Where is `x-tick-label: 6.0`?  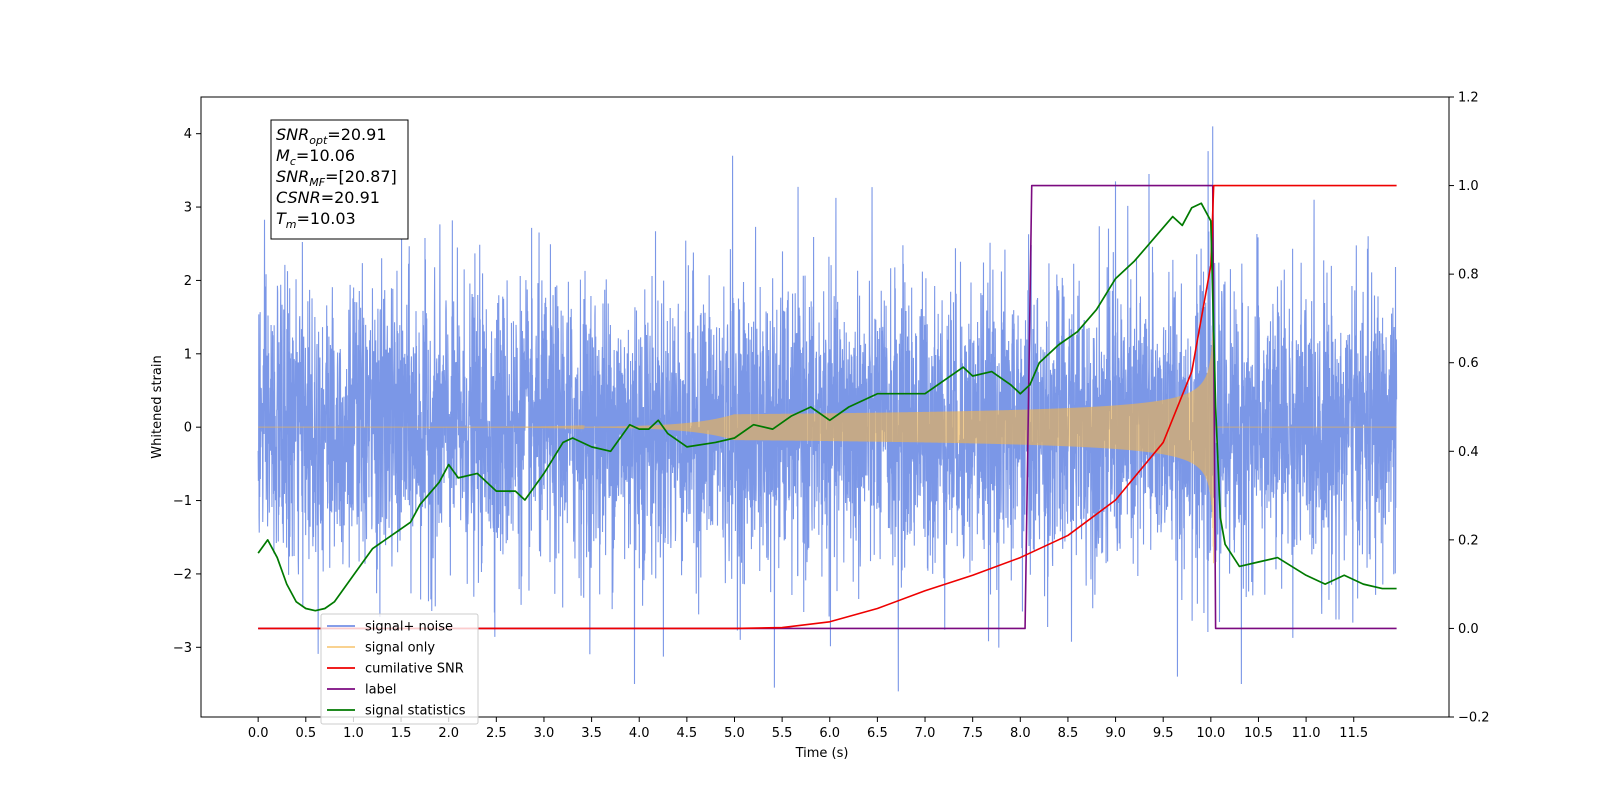
x-tick-label: 6.0 is located at coordinates (829, 733).